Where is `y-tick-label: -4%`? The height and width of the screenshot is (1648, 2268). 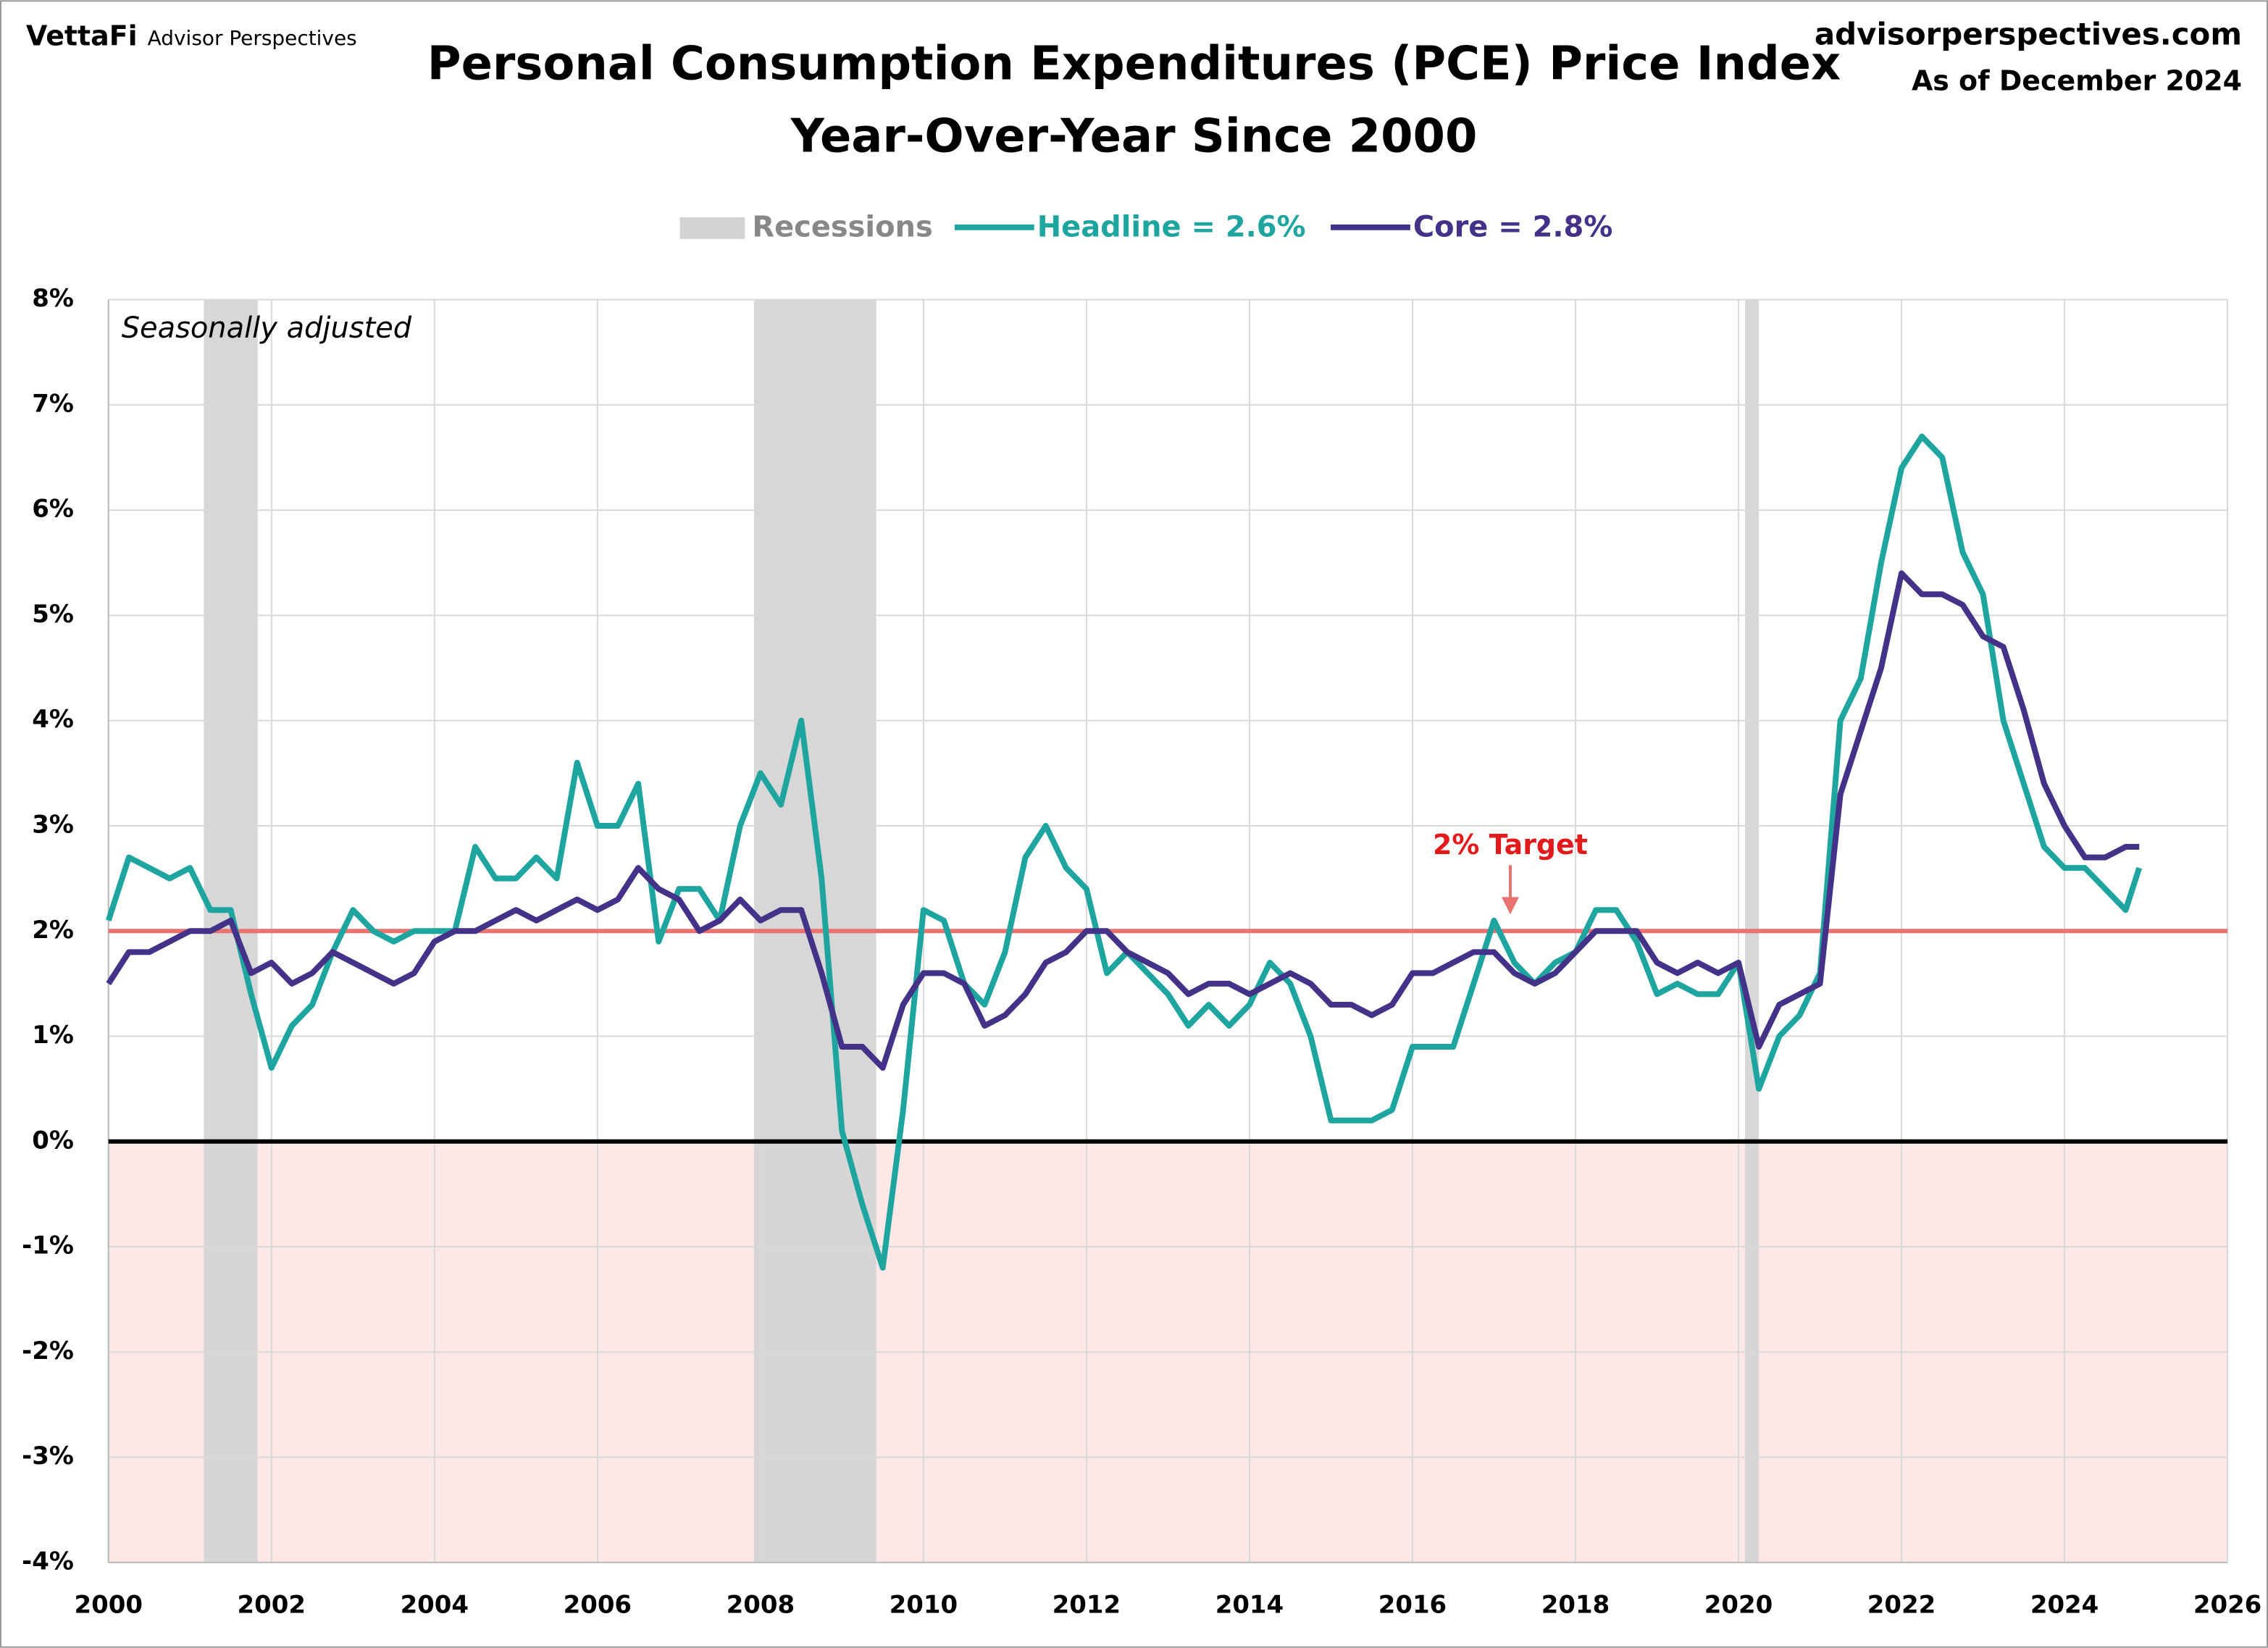 y-tick-label: -4% is located at coordinates (48, 1561).